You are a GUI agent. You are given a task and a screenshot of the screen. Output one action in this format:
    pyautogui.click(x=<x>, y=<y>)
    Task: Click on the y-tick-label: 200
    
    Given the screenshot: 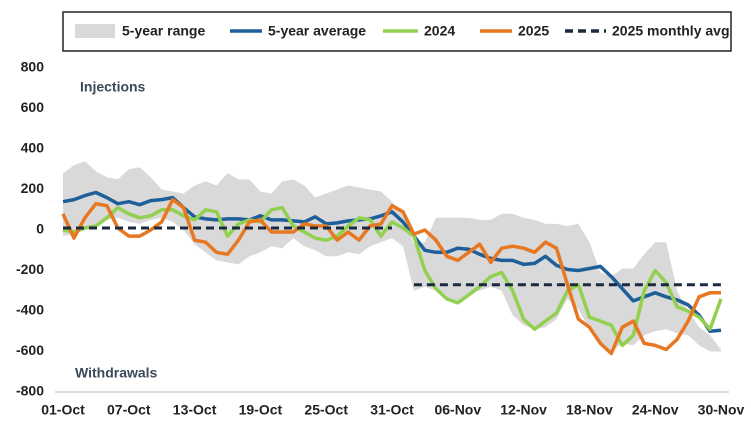 What is the action you would take?
    pyautogui.click(x=33, y=188)
    